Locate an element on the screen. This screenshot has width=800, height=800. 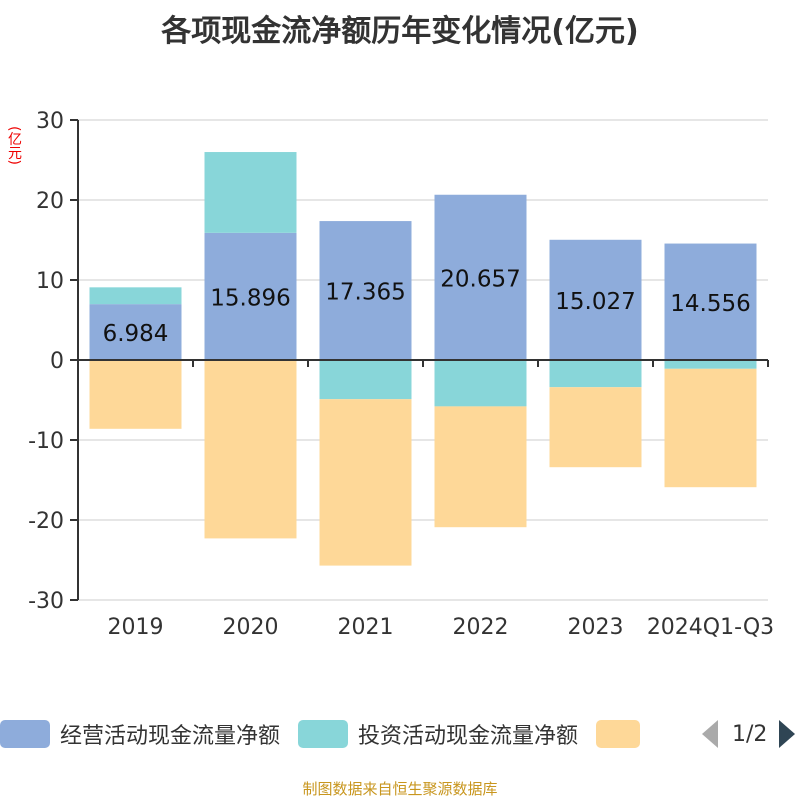
legend-item-investing: 投资活动现金流量净额 is located at coordinates (438, 734).